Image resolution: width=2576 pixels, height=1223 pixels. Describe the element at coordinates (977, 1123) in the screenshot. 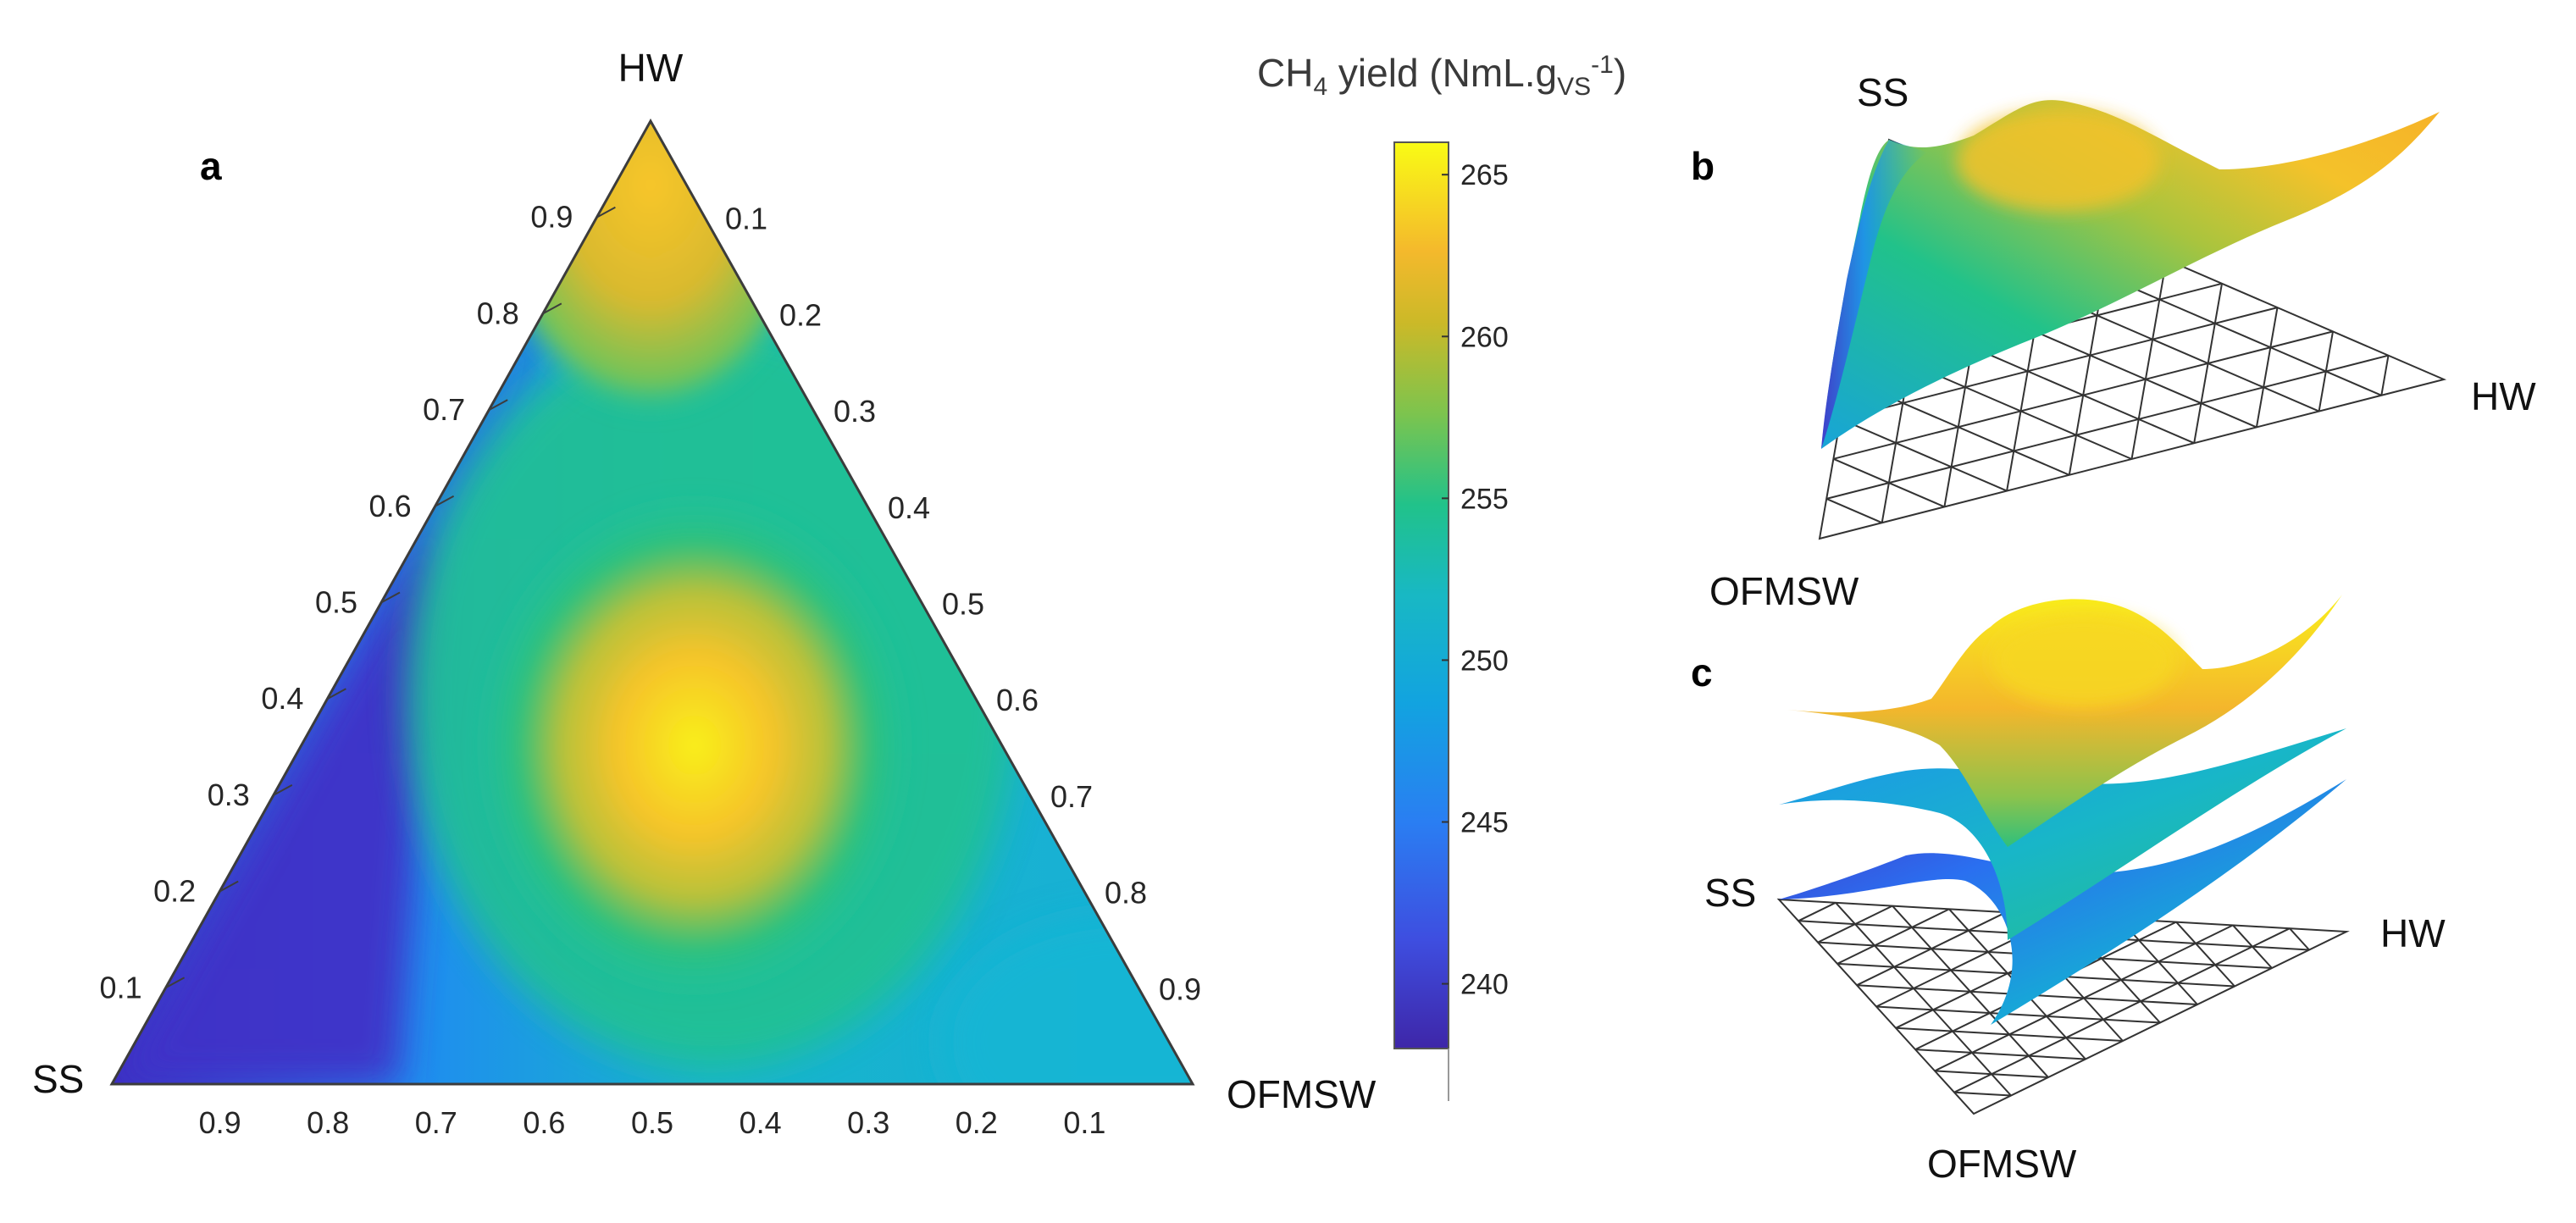

I see `bottom-edge-tick-label: 0.2` at that location.